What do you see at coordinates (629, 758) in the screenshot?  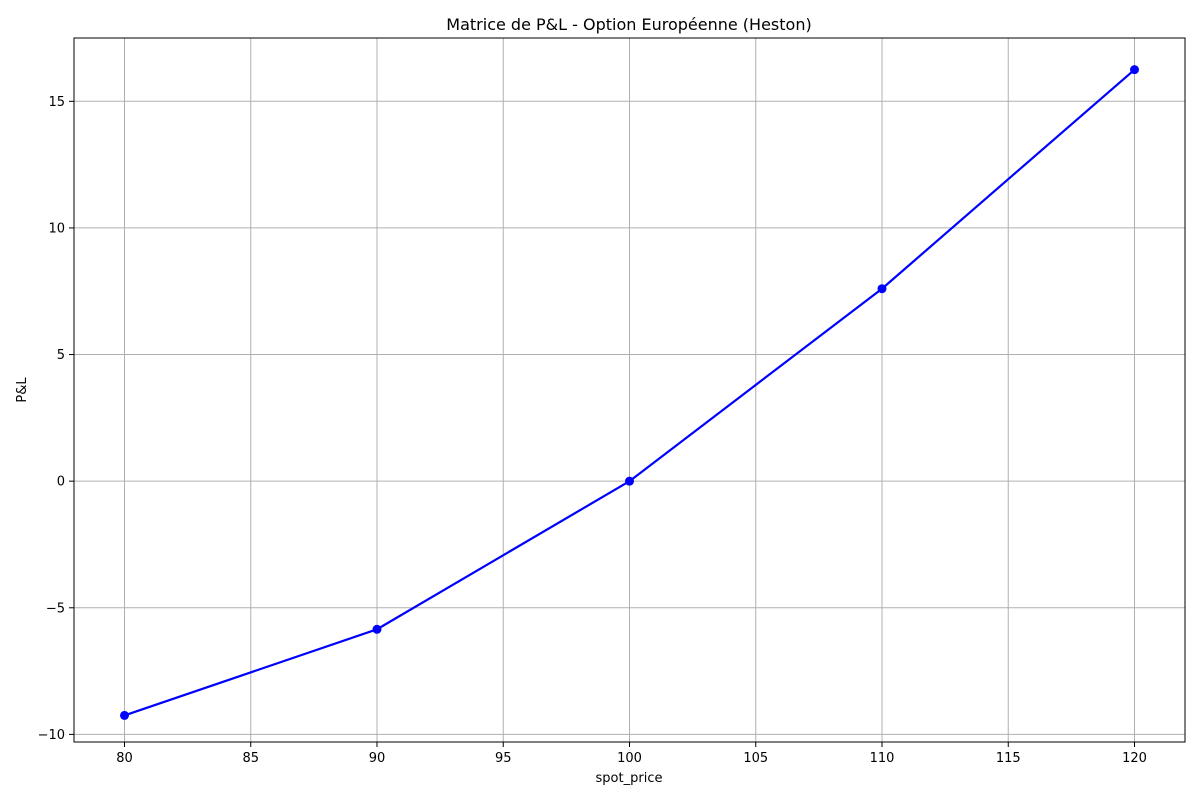 I see `x-tick-label: 100` at bounding box center [629, 758].